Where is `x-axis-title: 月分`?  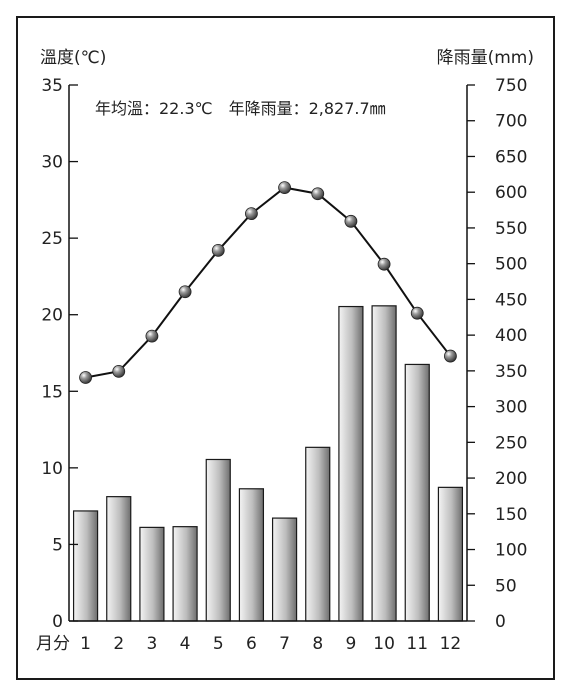 x-axis-title: 月分 is located at coordinates (53, 644).